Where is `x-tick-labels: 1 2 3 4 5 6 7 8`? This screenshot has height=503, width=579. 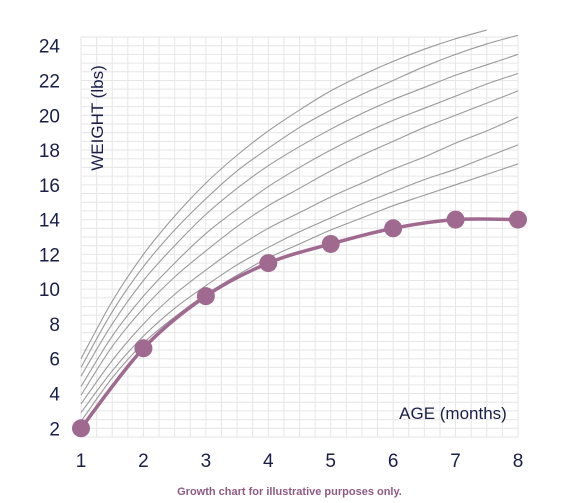
x-tick-labels: 1 2 3 4 5 6 7 8 is located at coordinates (300, 461).